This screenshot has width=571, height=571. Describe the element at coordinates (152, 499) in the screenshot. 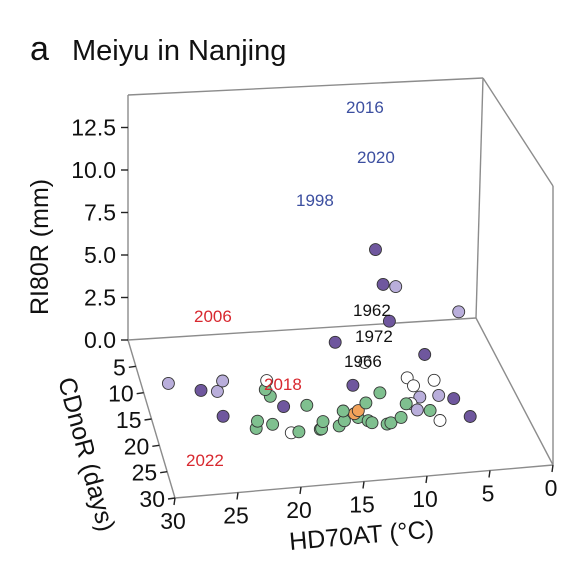

I see `y-tick-label: 30` at that location.